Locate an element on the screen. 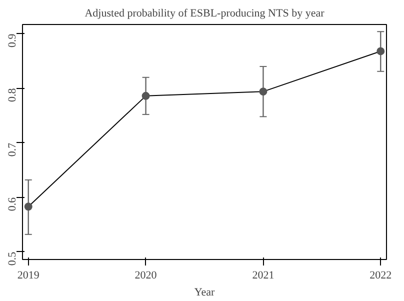 The width and height of the screenshot is (404, 301). y-tick-label: 0.5 is located at coordinates (12, 258).